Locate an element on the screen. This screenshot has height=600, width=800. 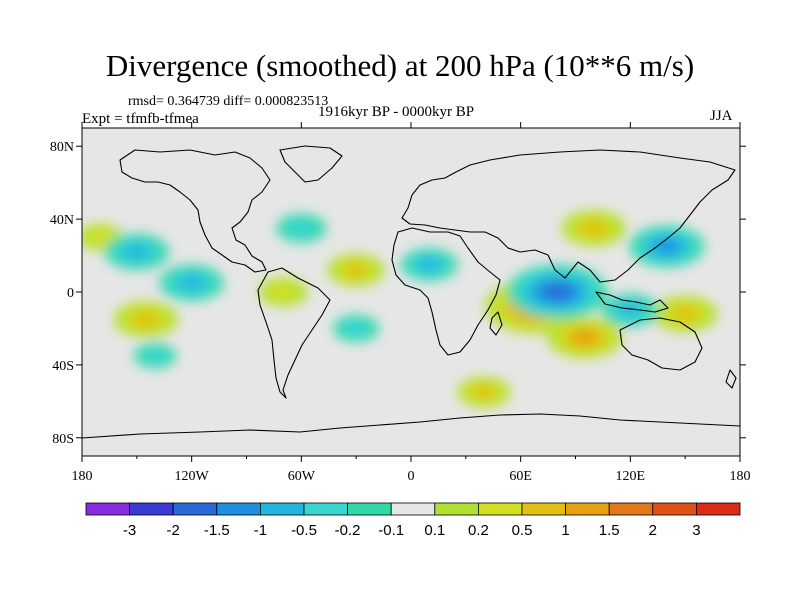
period-text: 1916kyr BP - 0000kyr BP is located at coordinates (396, 112).